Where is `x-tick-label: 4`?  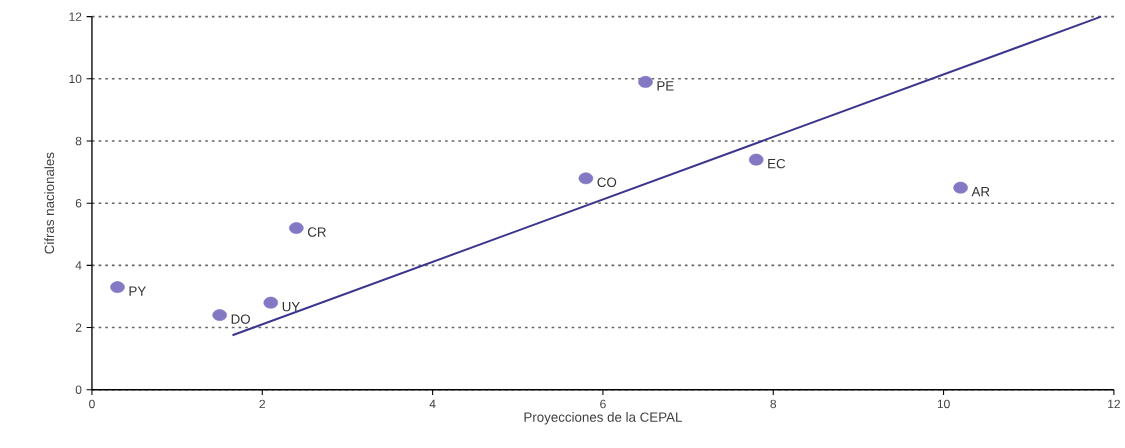
x-tick-label: 4 is located at coordinates (432, 404).